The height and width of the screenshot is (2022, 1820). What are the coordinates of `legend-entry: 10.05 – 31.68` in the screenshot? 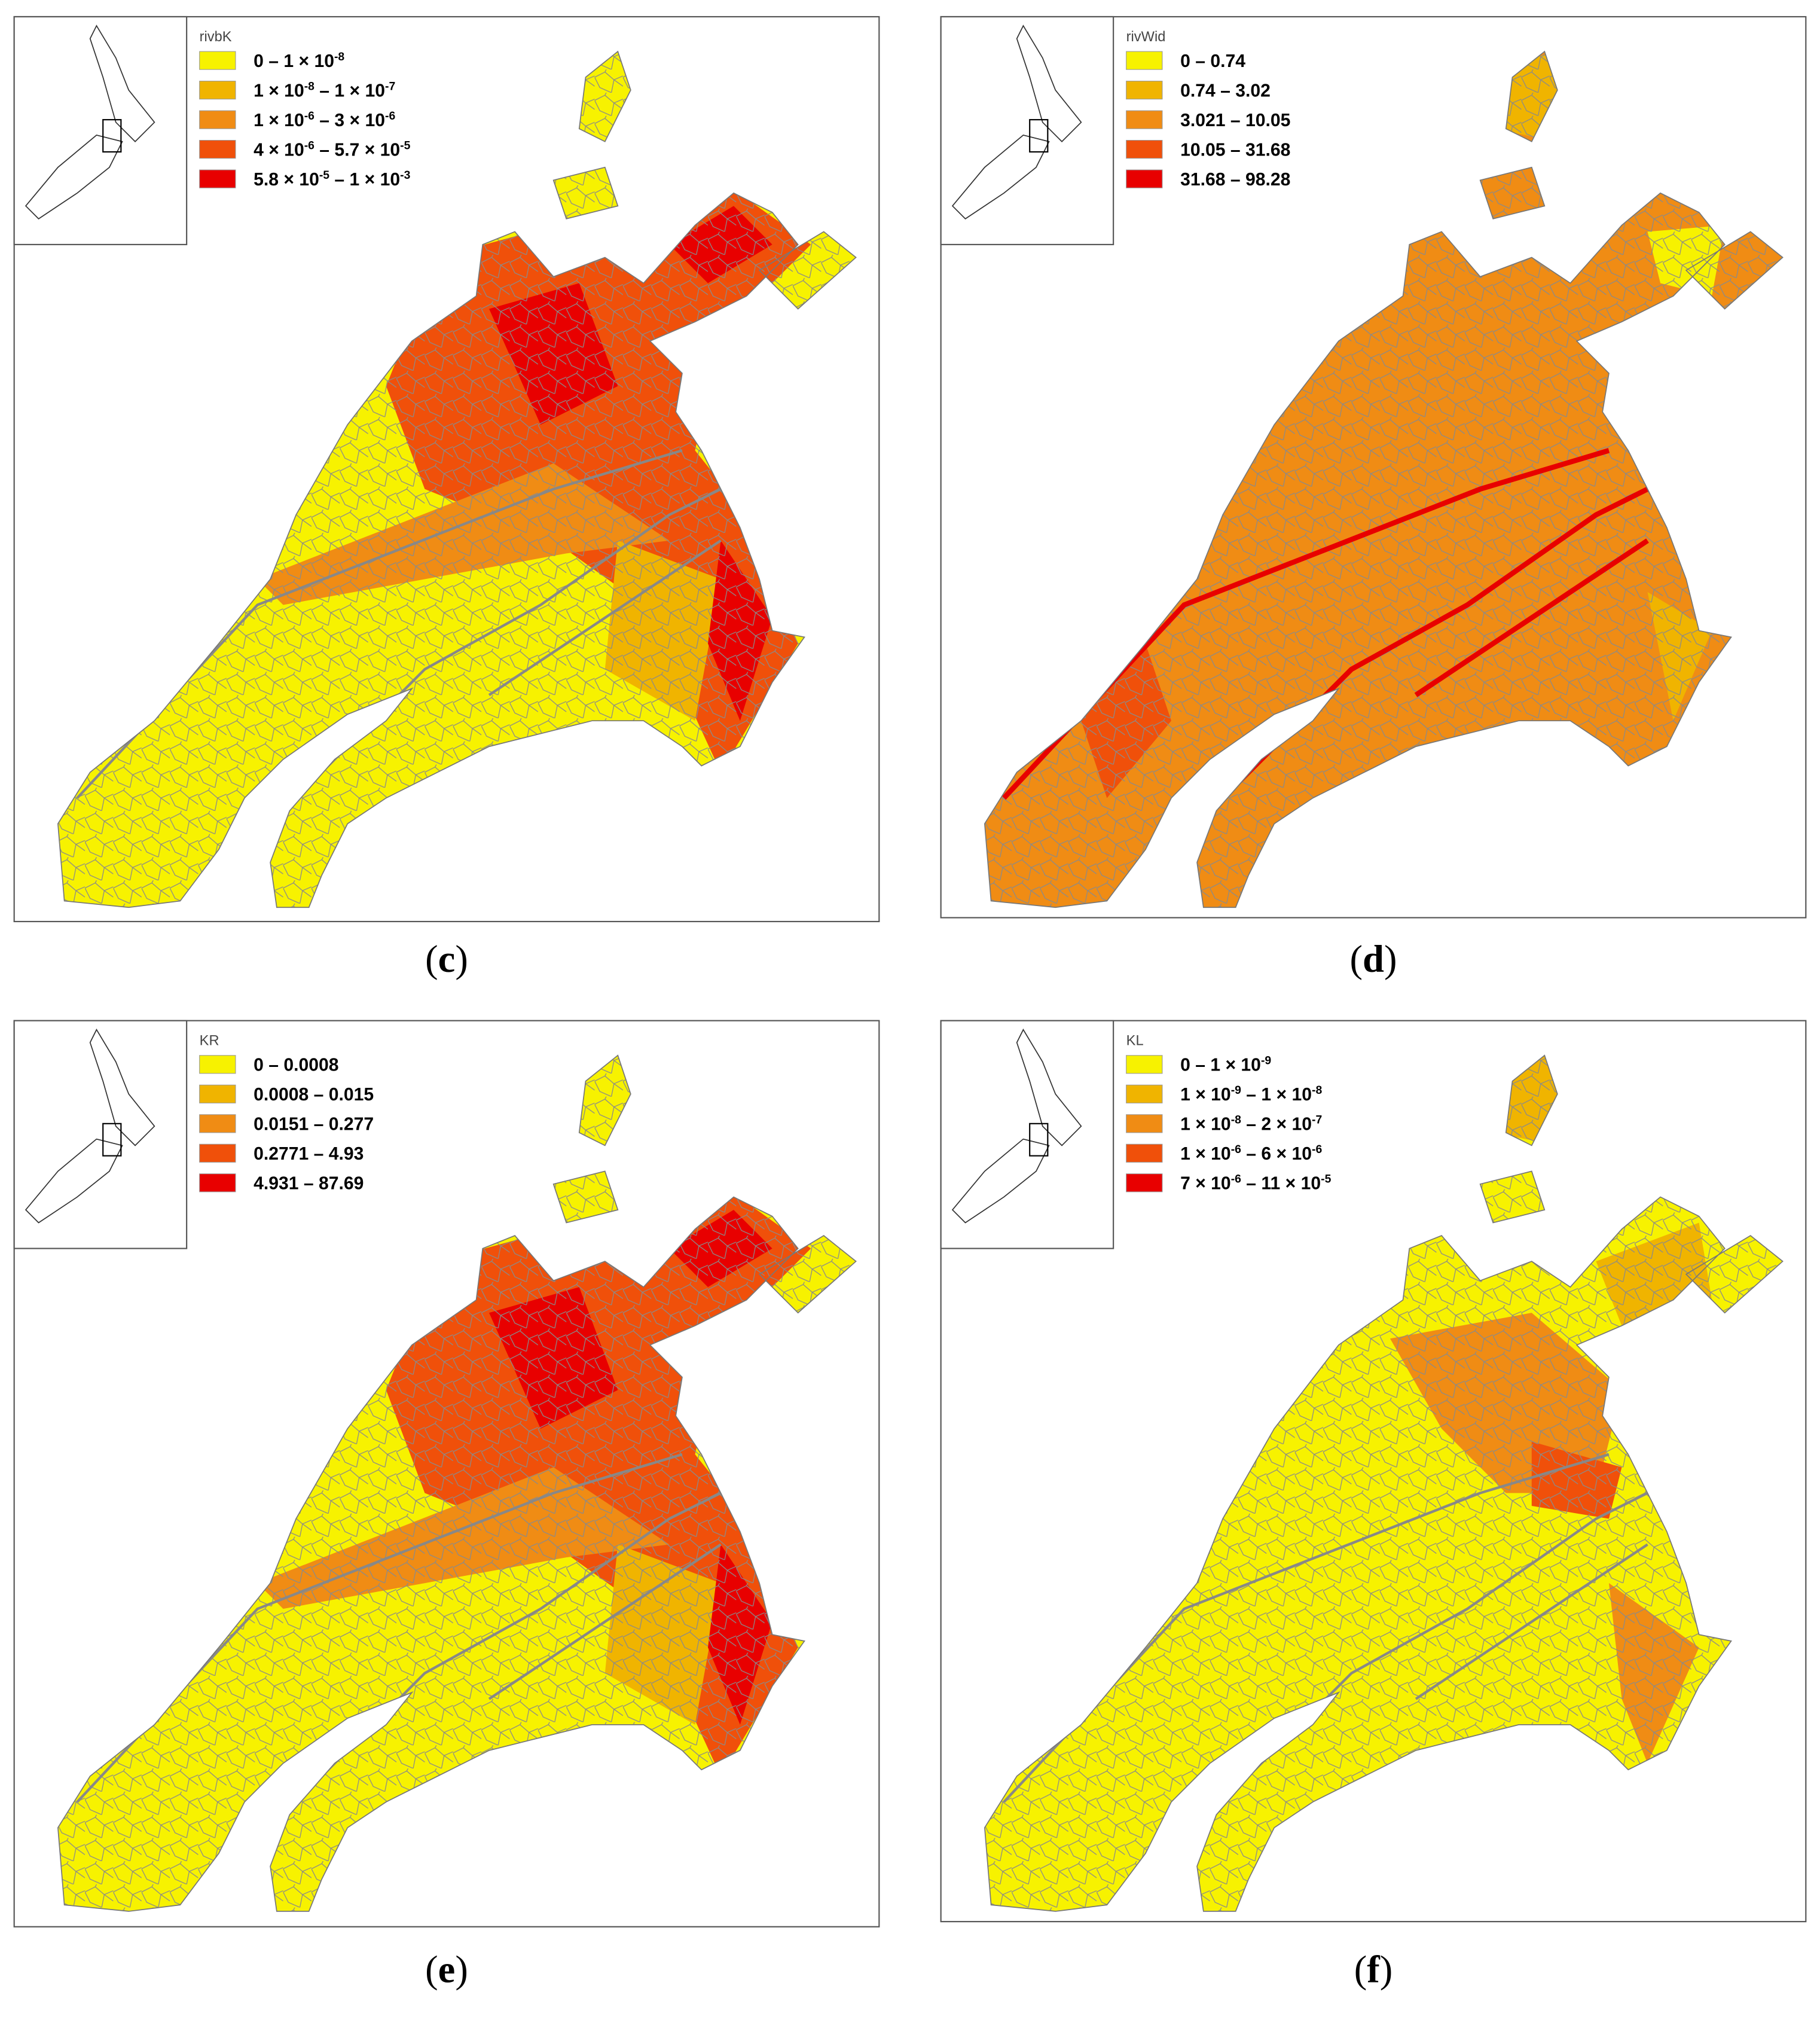 It's located at (1235, 150).